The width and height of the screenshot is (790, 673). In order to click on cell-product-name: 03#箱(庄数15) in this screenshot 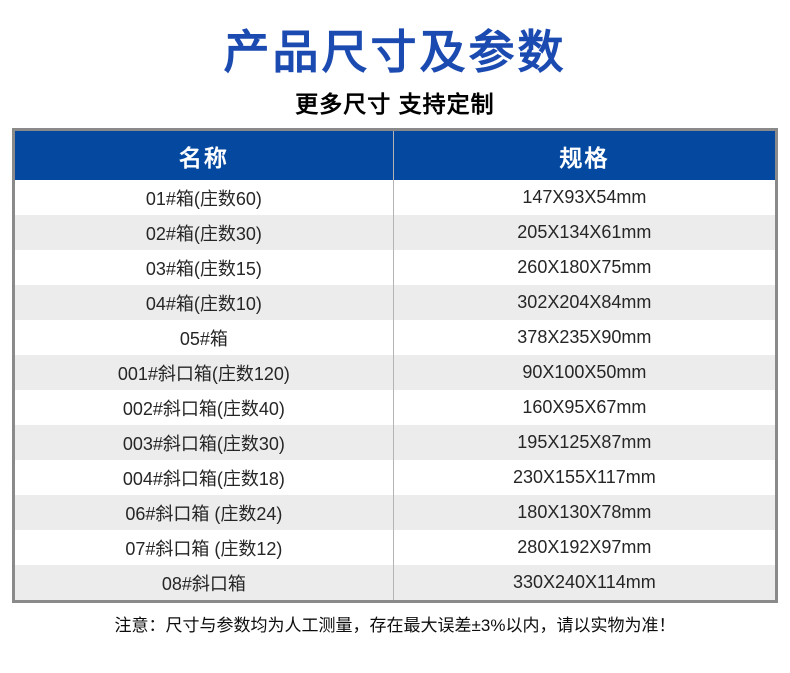, I will do `click(203, 268)`.